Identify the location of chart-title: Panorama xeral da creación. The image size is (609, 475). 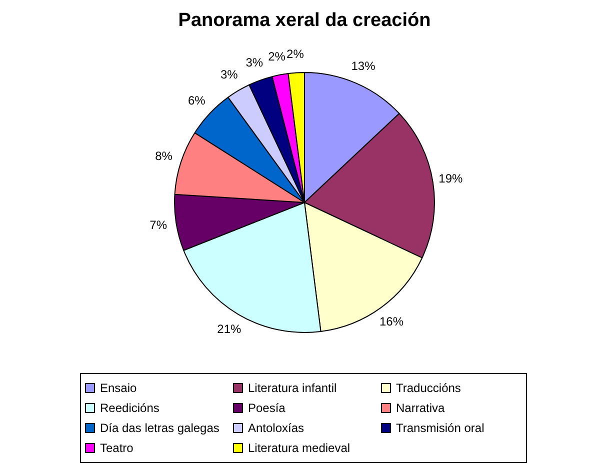
(304, 21).